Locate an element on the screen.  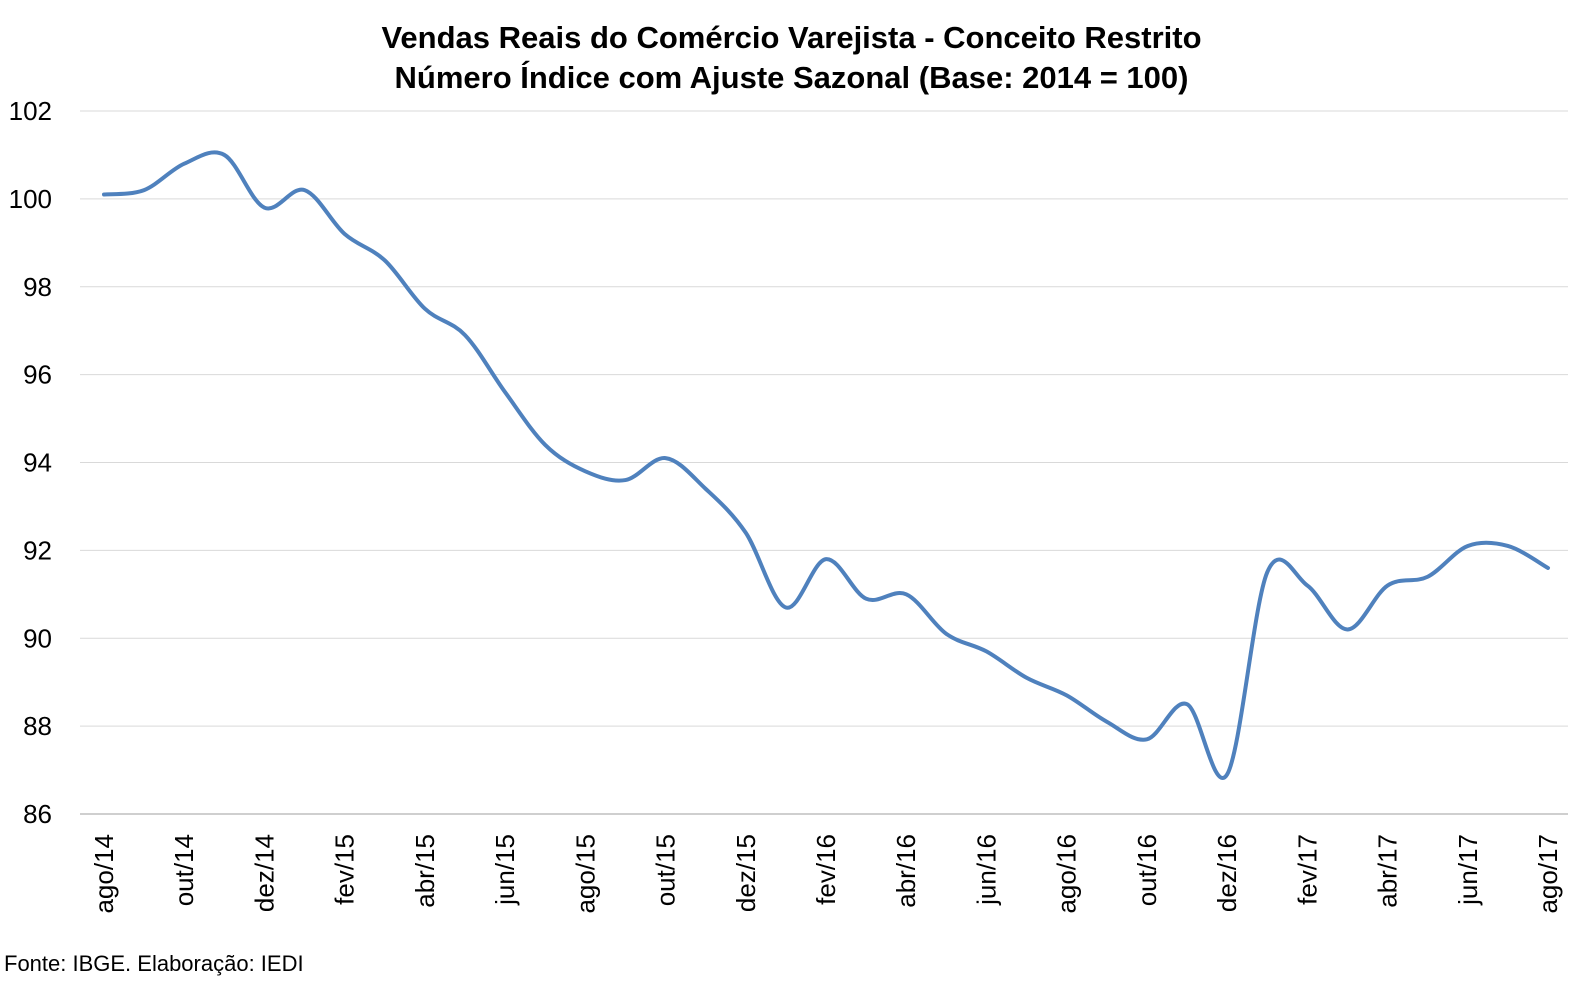
x-tick-label: dez/14 is located at coordinates (264, 873).